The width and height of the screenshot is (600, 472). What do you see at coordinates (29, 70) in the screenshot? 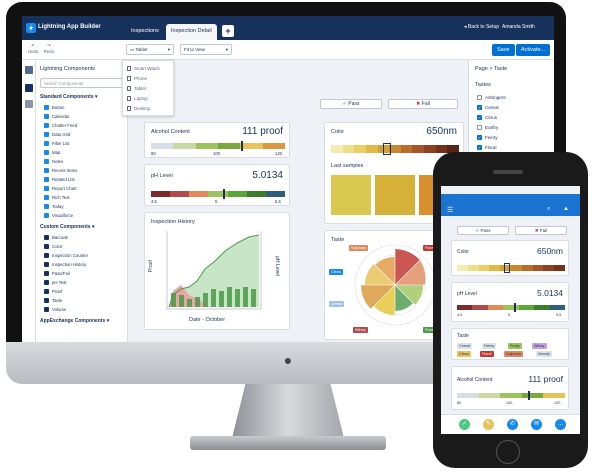
I see `components-icon` at bounding box center [29, 70].